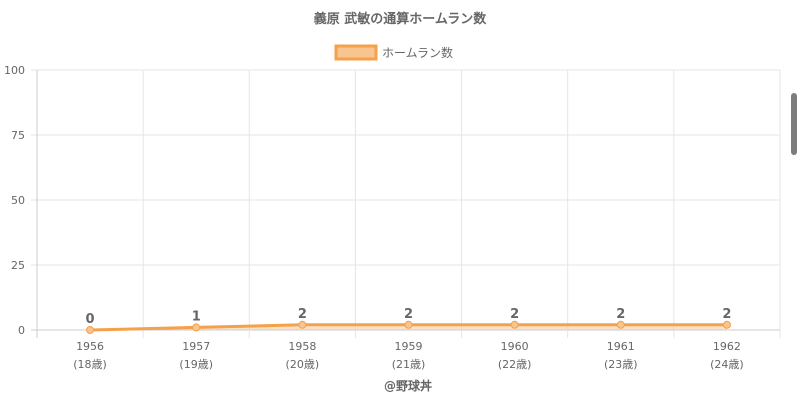  I want to click on x-tick-sublabel: (24歳), so click(727, 364).